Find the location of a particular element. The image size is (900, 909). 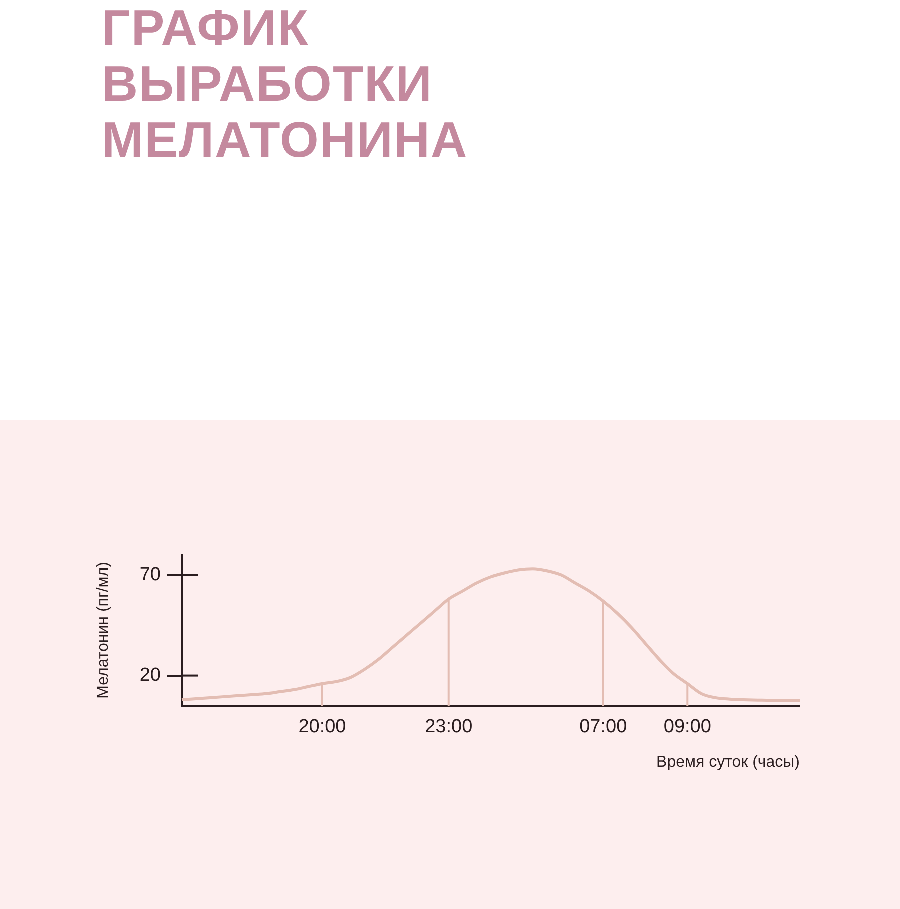

x-tick-label: 09:00 is located at coordinates (688, 727).